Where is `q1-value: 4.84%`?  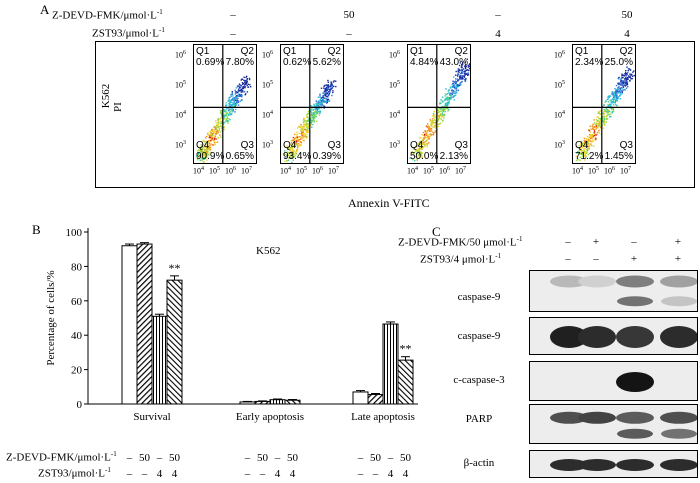 q1-value: 4.84% is located at coordinates (424, 62).